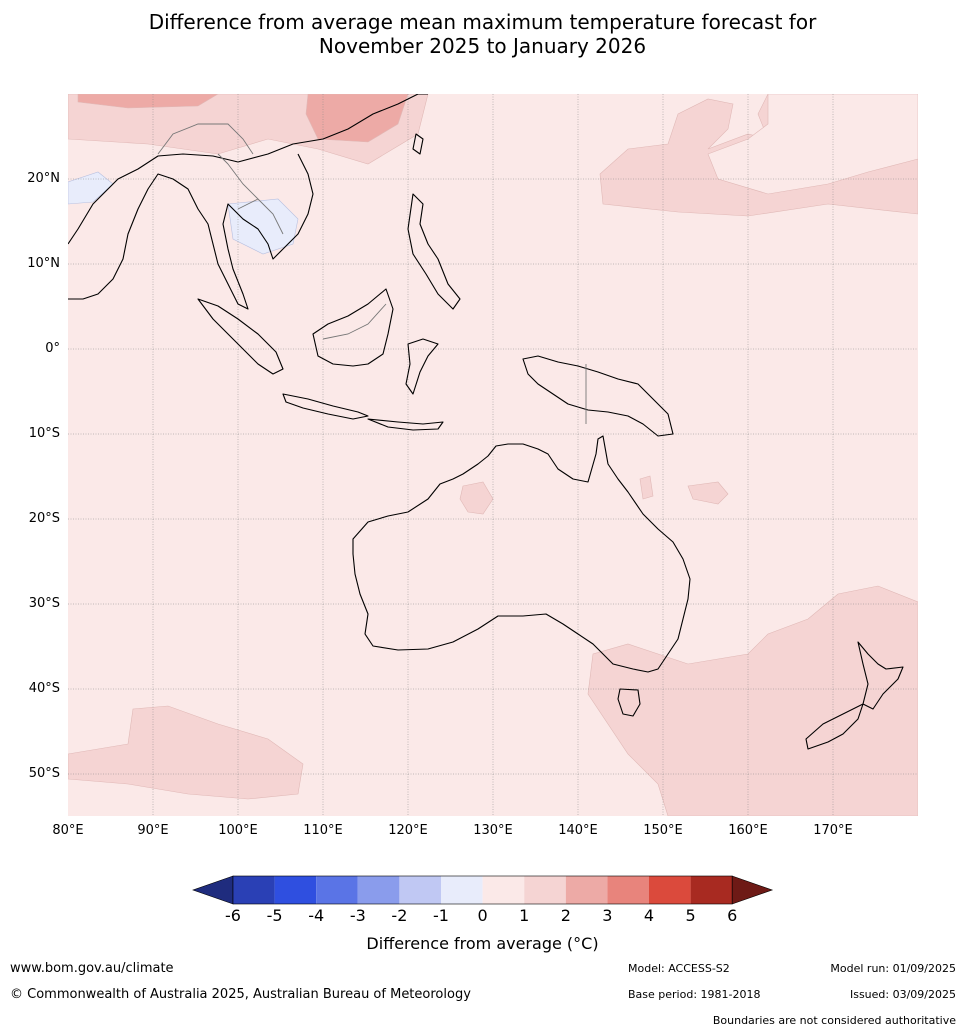  What do you see at coordinates (880, 675) in the screenshot?
I see `coast-nz-north` at bounding box center [880, 675].